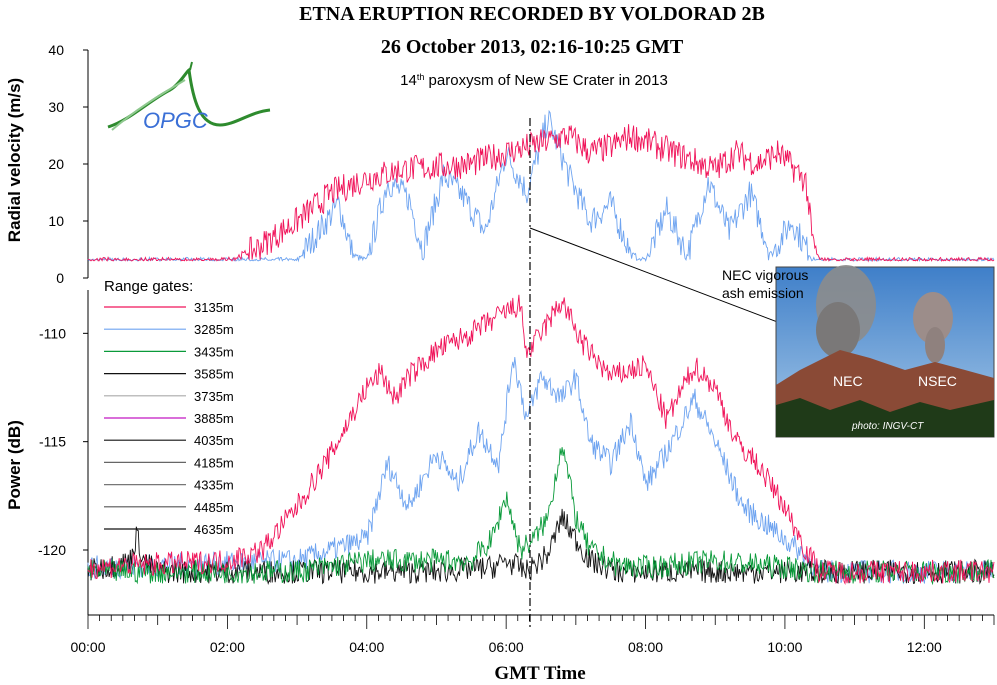 The width and height of the screenshot is (997, 685). I want to click on photo-inset: NEC NSEC photo: INGV-CT, so click(885, 351).